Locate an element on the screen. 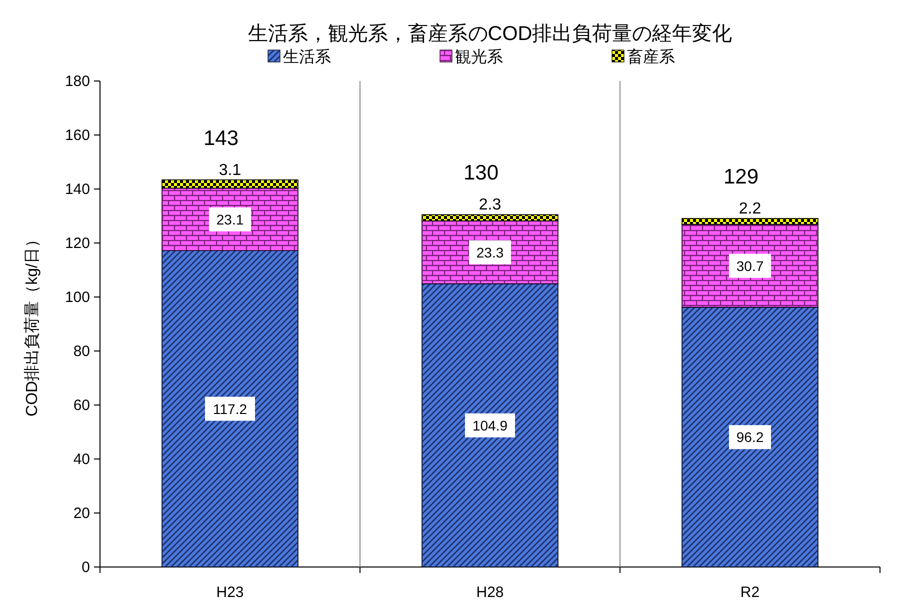  y-tick-label: 60 is located at coordinates (81, 405).